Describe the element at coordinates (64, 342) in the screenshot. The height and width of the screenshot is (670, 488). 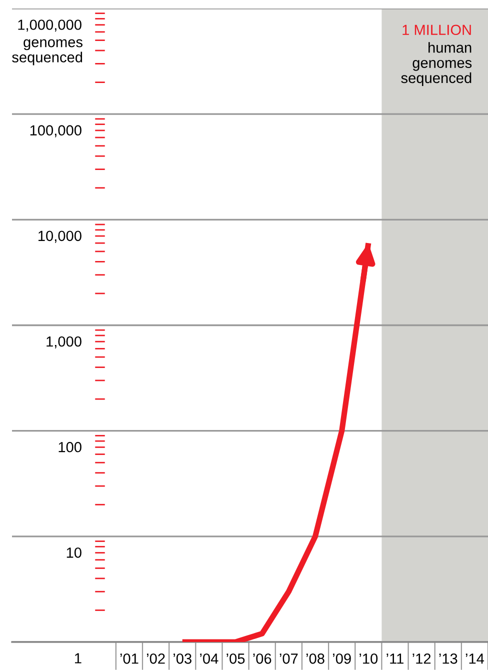
I see `y-tick-label: 1,000` at that location.